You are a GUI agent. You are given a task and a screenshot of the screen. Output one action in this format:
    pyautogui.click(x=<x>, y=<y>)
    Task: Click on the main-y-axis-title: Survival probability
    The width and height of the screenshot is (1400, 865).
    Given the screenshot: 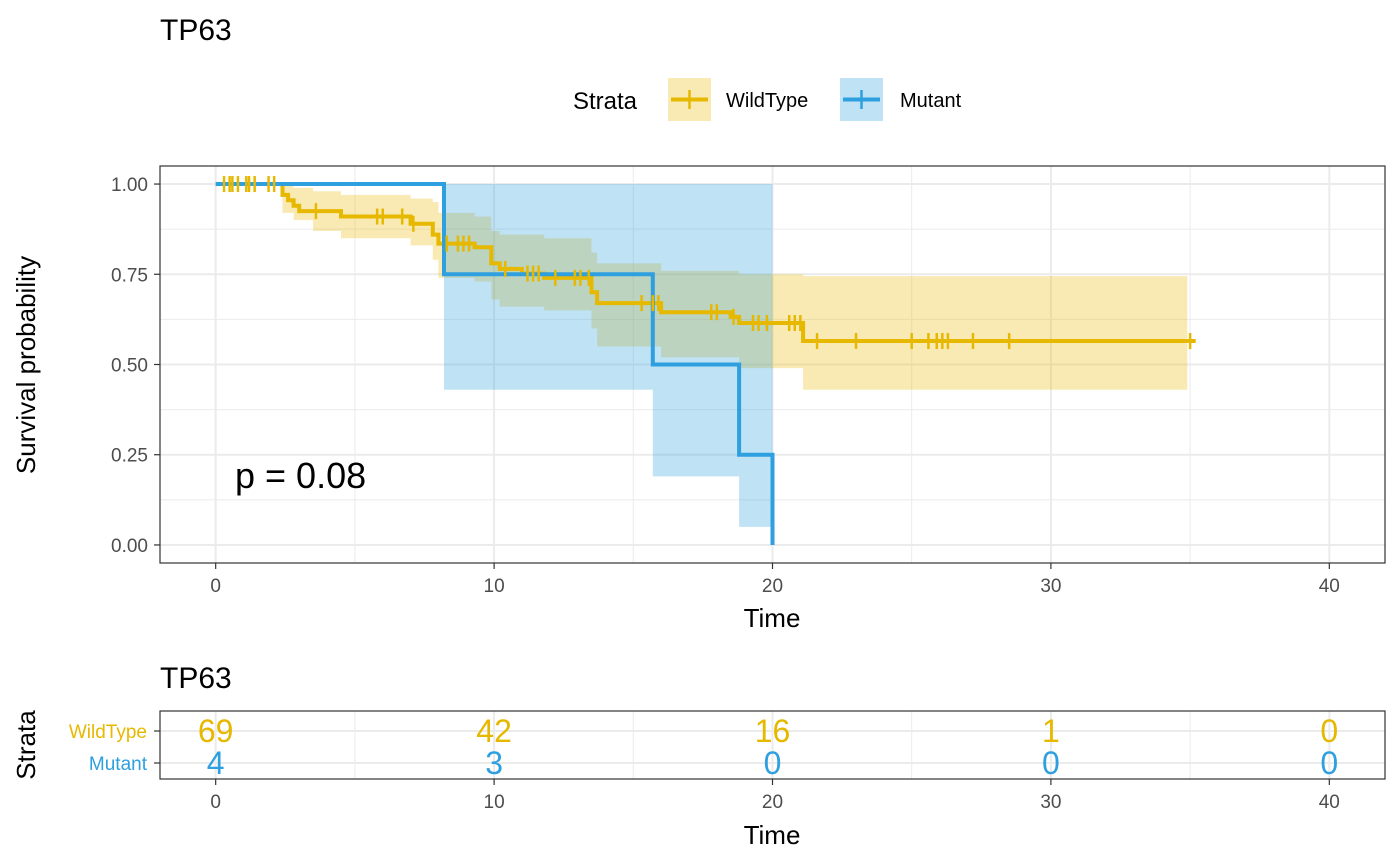 What is the action you would take?
    pyautogui.click(x=26, y=365)
    